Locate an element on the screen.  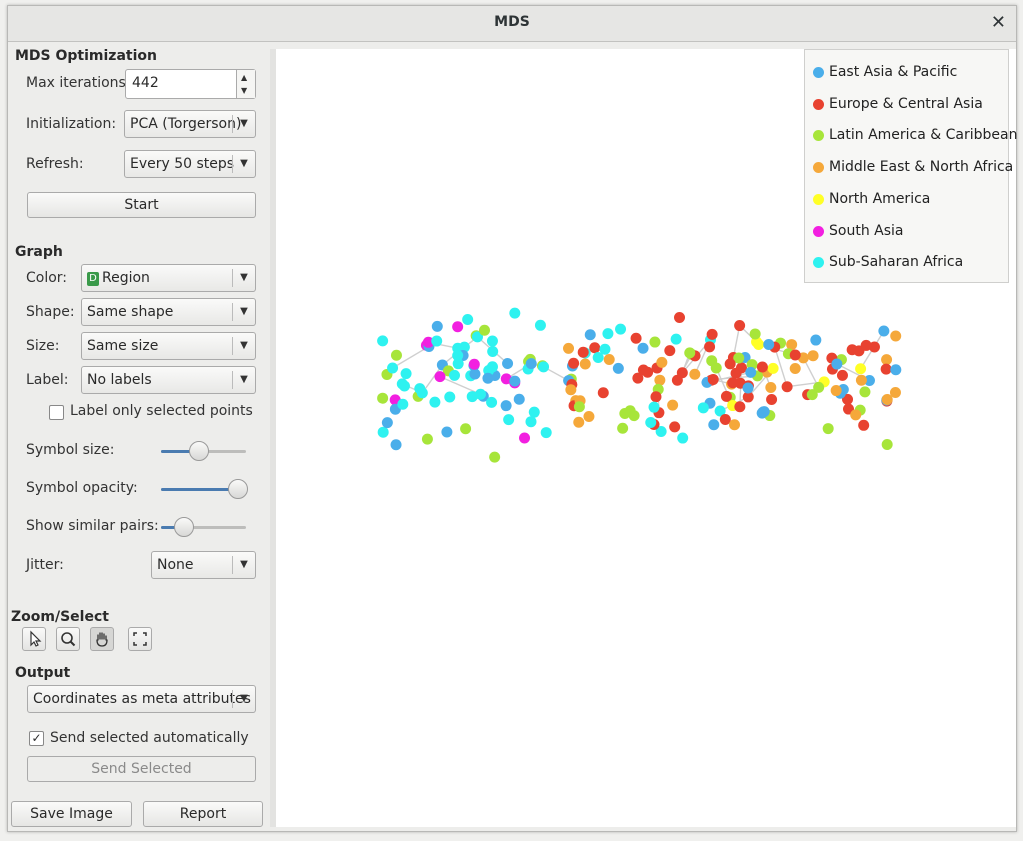
send-selected-button: Send Selected is located at coordinates (141, 769).